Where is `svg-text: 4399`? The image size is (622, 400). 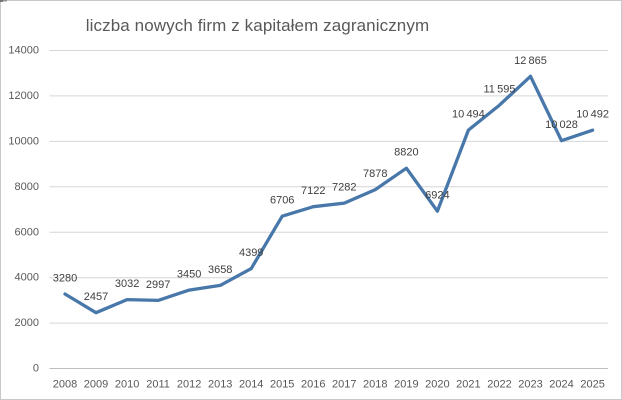
svg-text: 4399 is located at coordinates (251, 253).